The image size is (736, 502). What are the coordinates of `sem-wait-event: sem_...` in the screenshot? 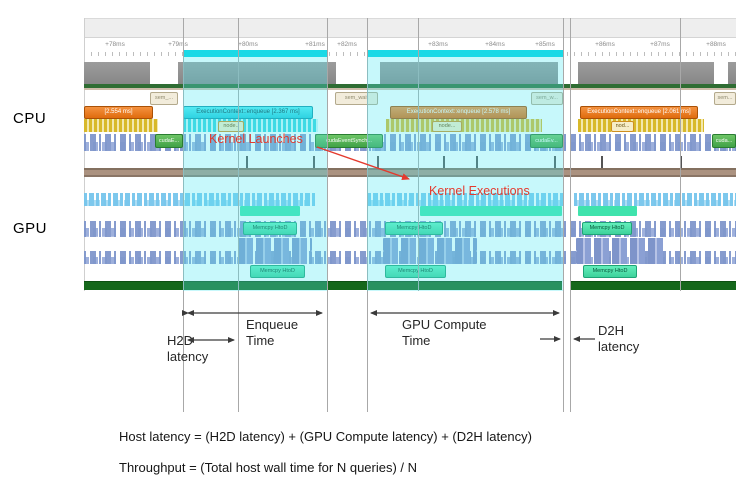 It's located at (164, 98).